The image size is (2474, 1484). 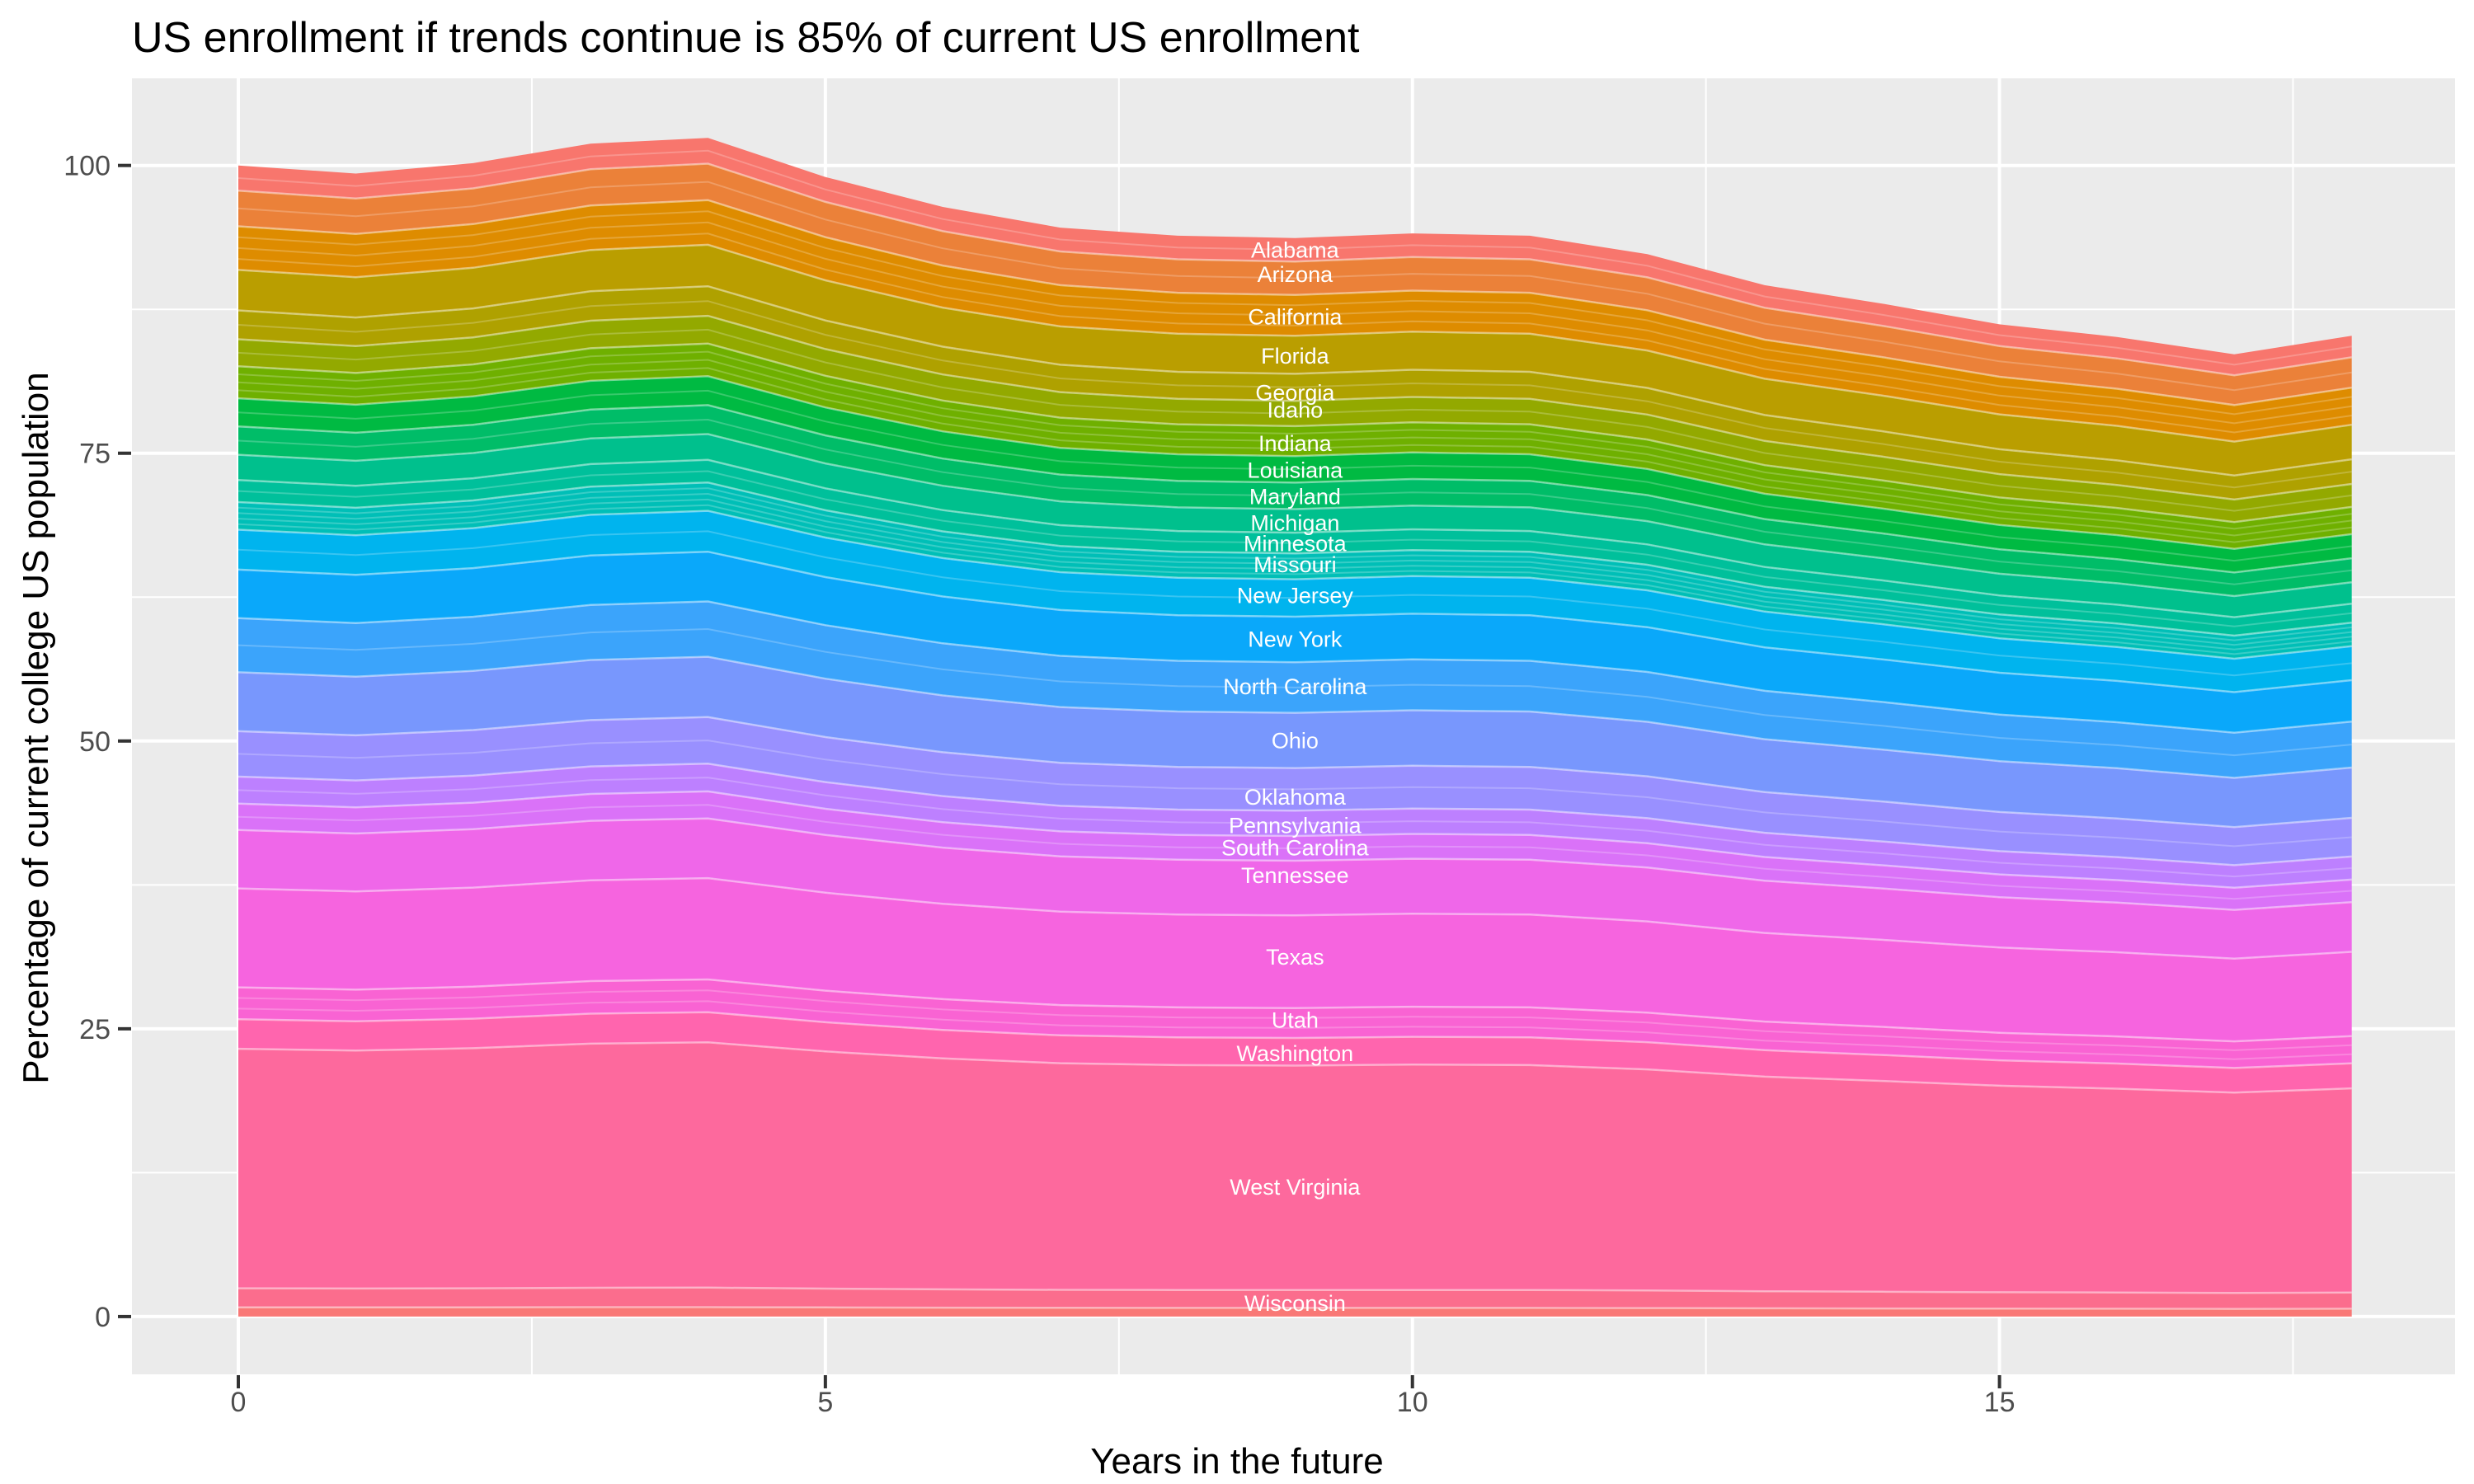 What do you see at coordinates (103, 1317) in the screenshot?
I see `y-tick-label: 0` at bounding box center [103, 1317].